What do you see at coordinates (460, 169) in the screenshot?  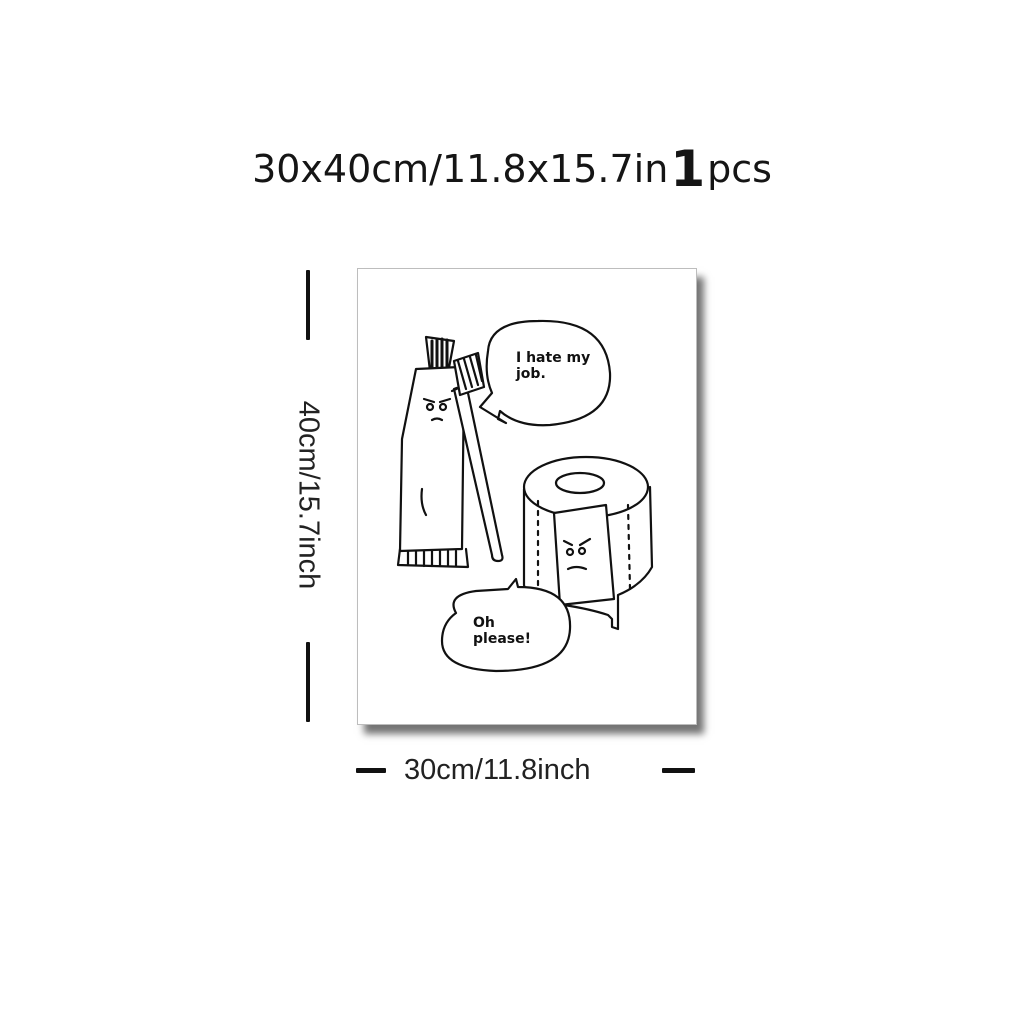 I see `size-text: 30x40cm/11.8x15.7in` at bounding box center [460, 169].